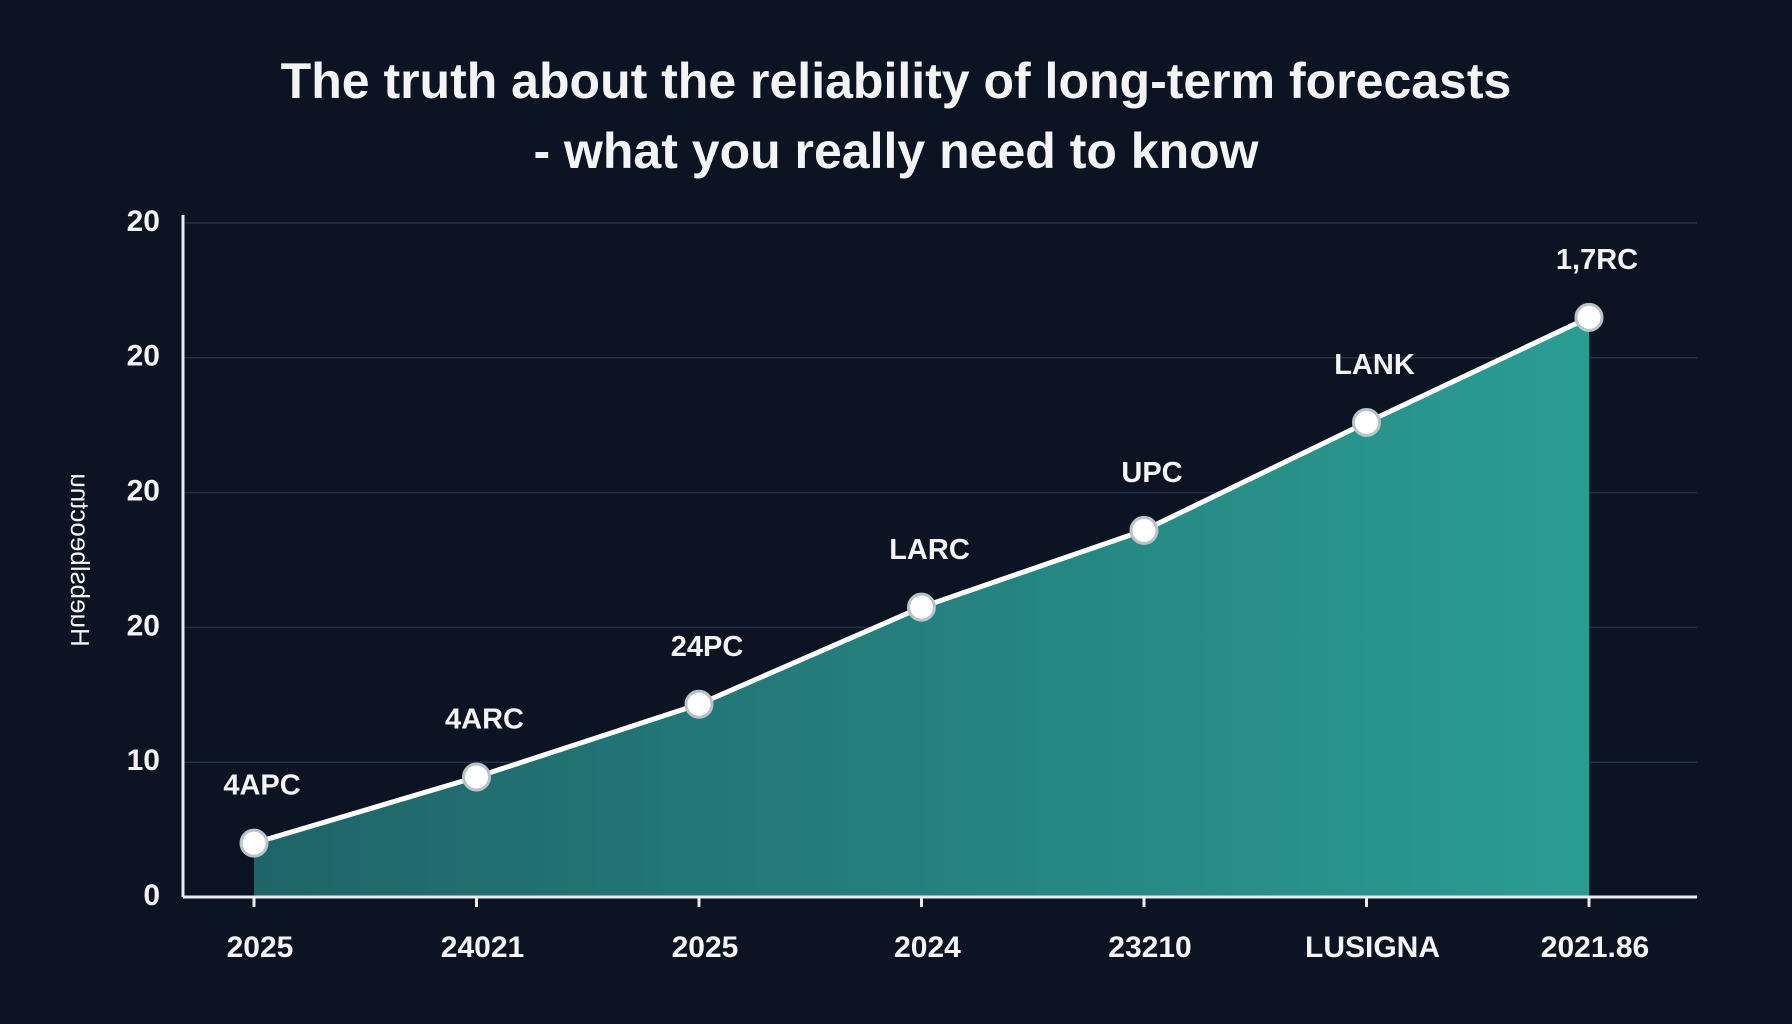  Describe the element at coordinates (929, 550) in the screenshot. I see `point-label: LARC` at that location.